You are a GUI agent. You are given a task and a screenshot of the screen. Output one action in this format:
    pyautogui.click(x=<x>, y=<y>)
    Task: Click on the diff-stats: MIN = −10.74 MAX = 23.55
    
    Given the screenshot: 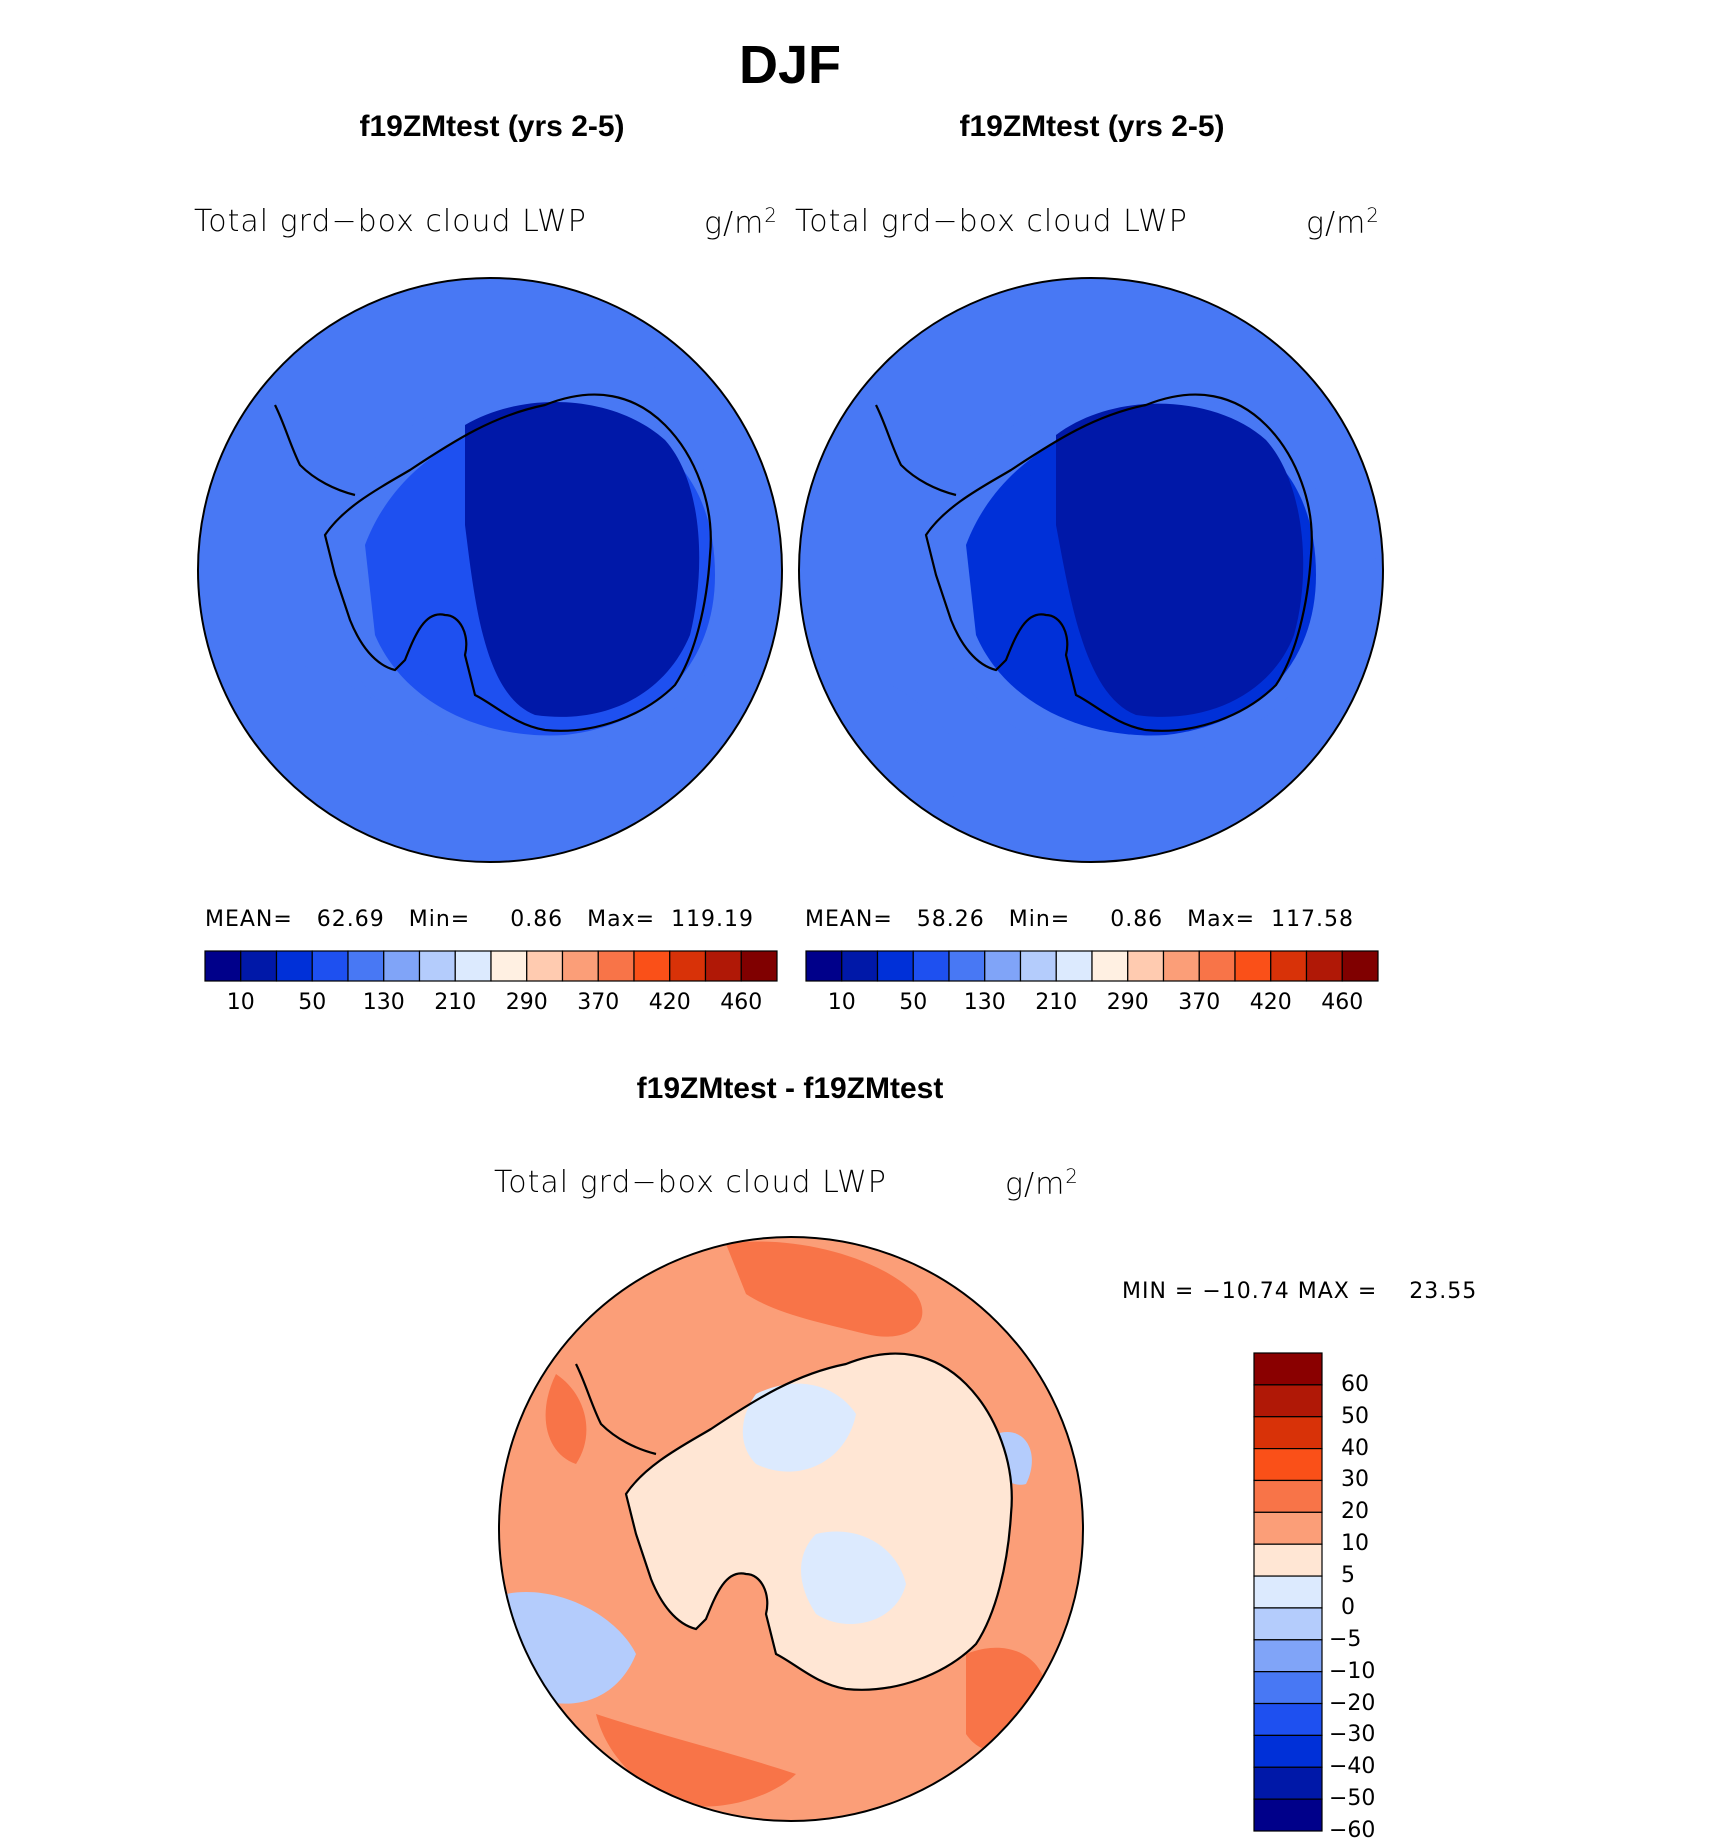 What is the action you would take?
    pyautogui.click(x=1300, y=1291)
    